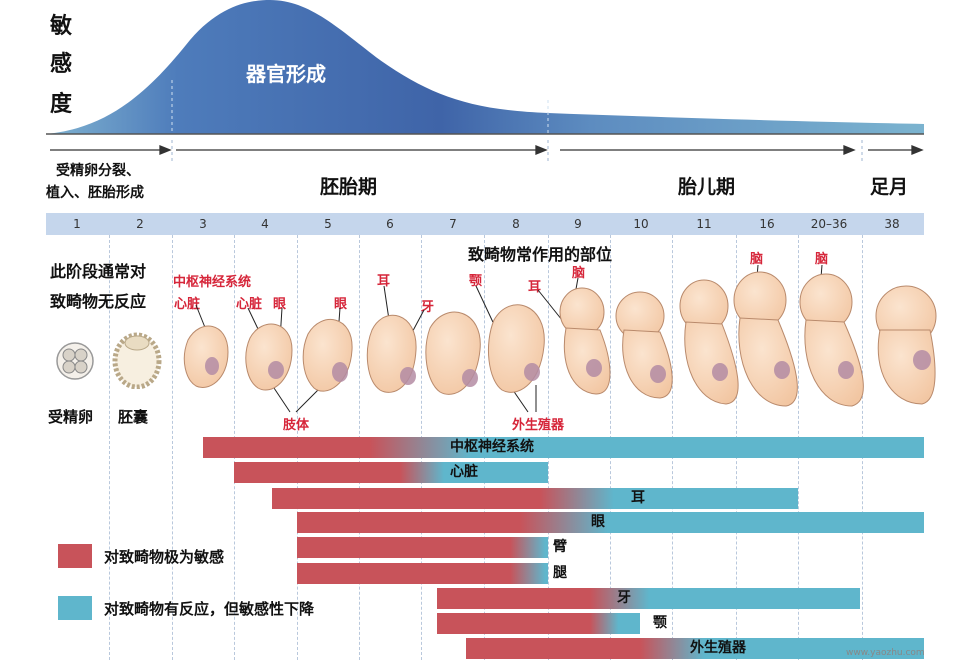 This screenshot has width=970, height=660. What do you see at coordinates (485, 224) in the screenshot?
I see `week-axis: 1 2 3 4 5 6 7 8 9 10 11 16 20–36 38` at bounding box center [485, 224].